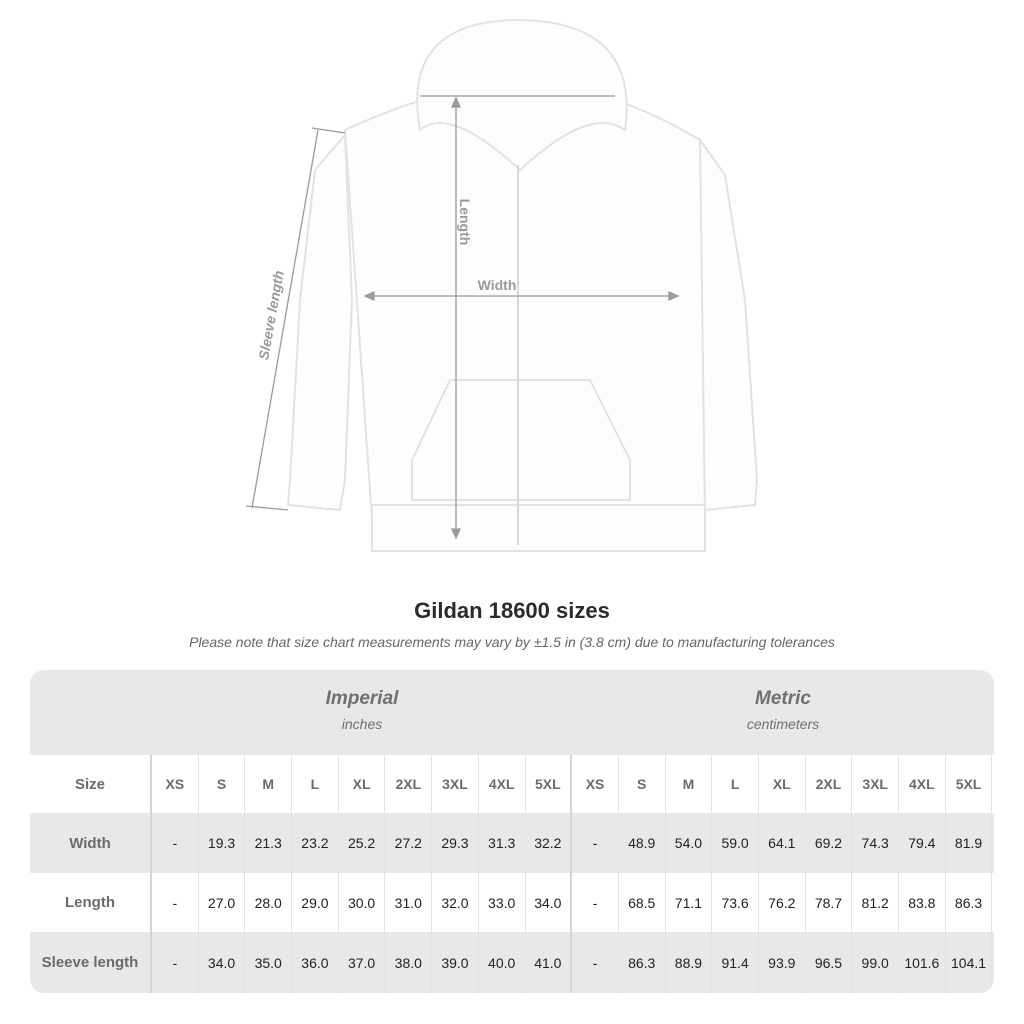  I want to click on metric-value: 74.3, so click(875, 843).